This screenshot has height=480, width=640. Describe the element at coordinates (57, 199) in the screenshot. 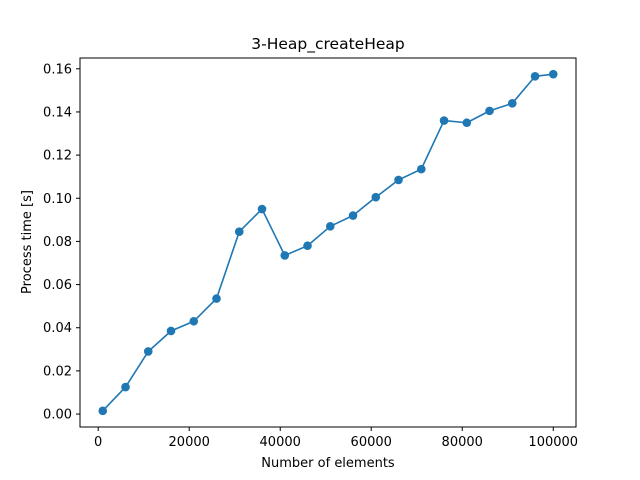

I see `y-tick-label: 0.10` at that location.